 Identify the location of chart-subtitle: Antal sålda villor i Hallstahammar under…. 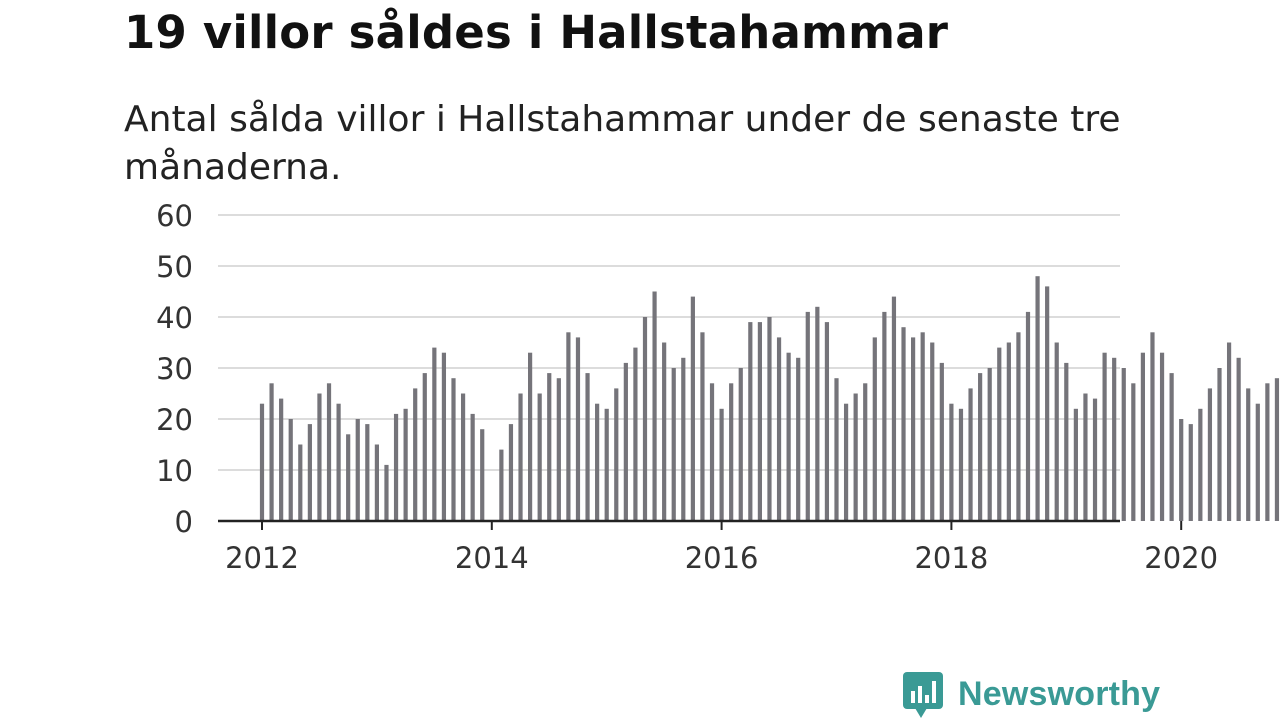
(622, 143).